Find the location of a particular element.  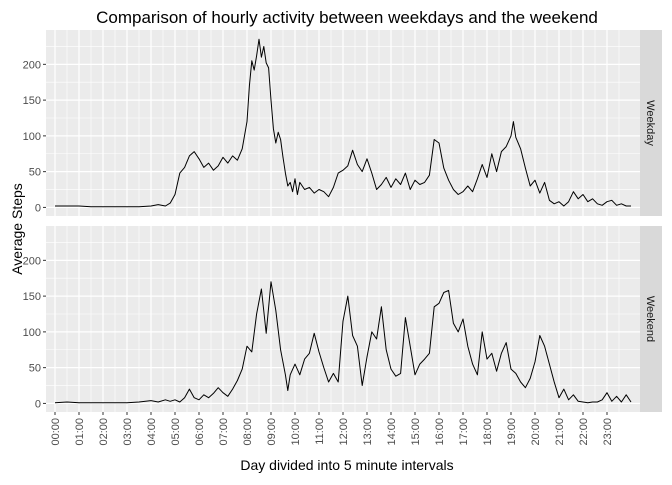

facet-label-weekend: Weekend is located at coordinates (650, 319).